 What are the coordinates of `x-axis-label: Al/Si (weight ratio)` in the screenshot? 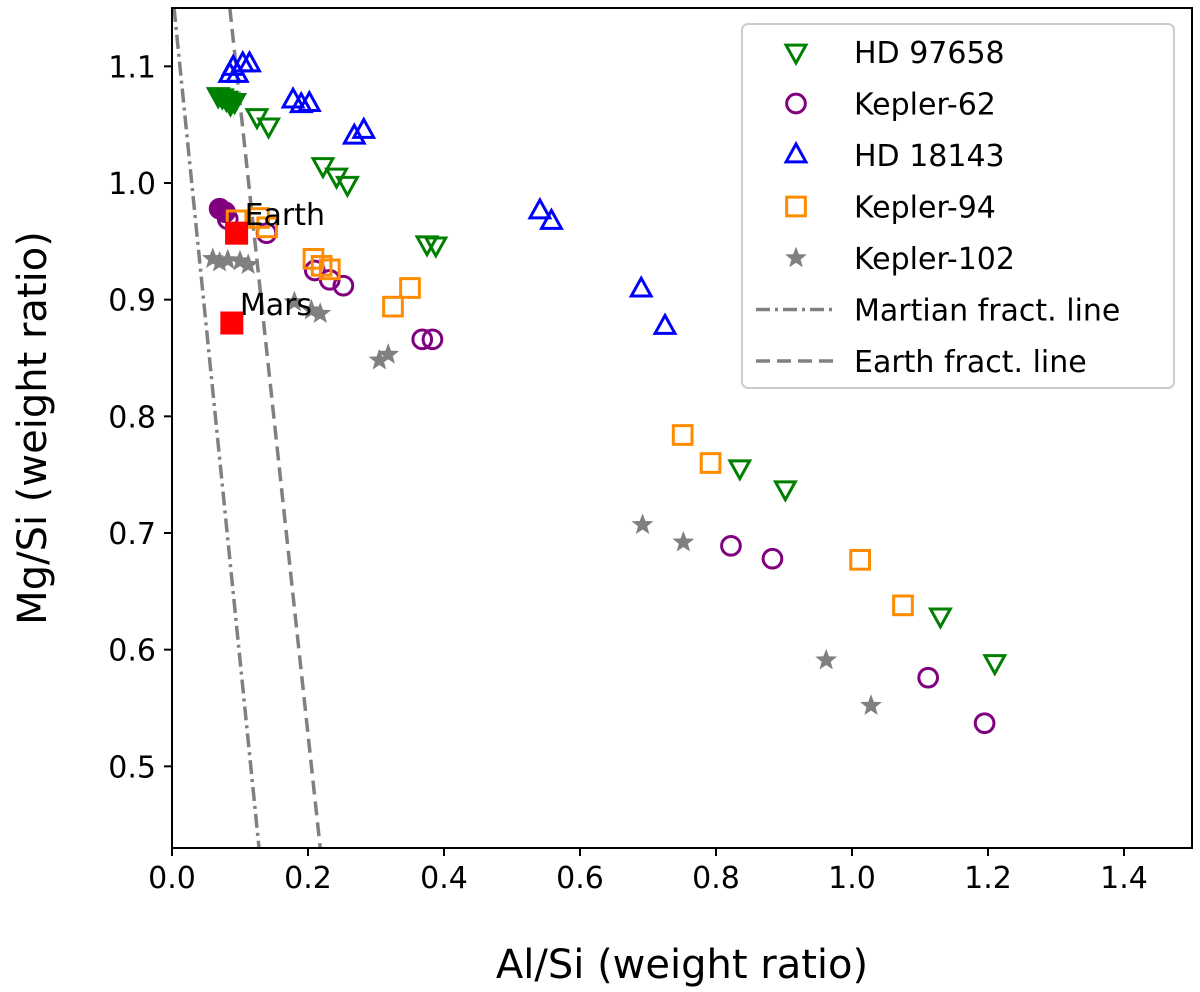 It's located at (682, 965).